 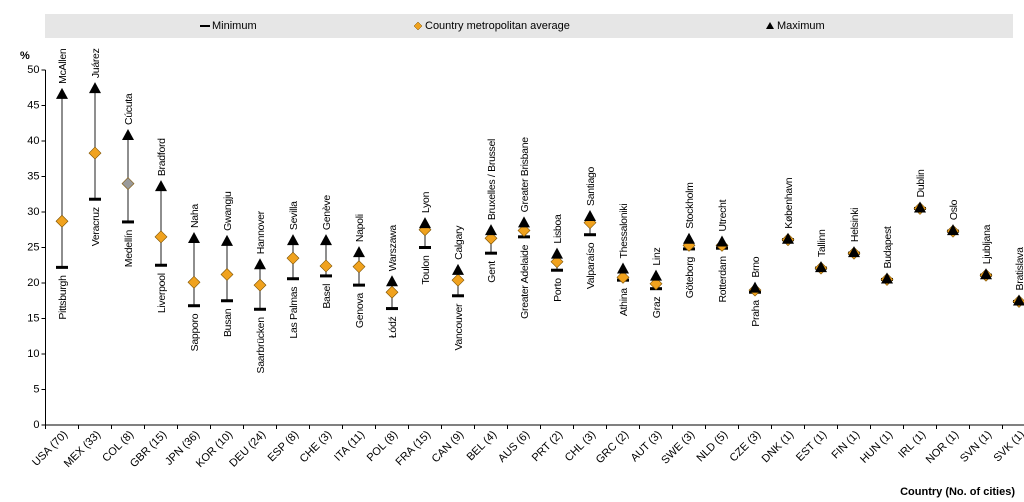 What do you see at coordinates (657, 308) in the screenshot?
I see `min-city-label: Graz` at bounding box center [657, 308].